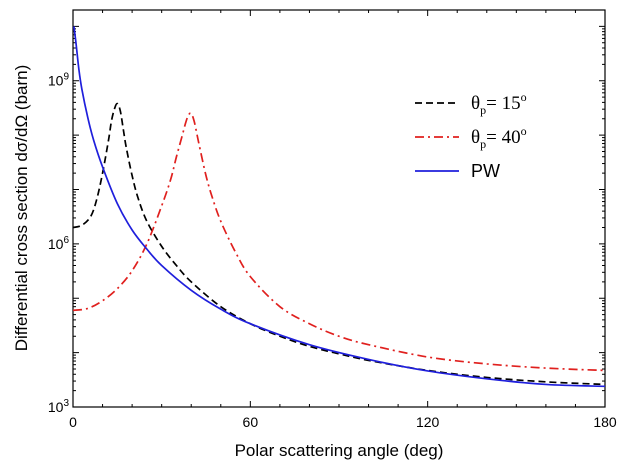 This screenshot has width=623, height=467. Describe the element at coordinates (605, 422) in the screenshot. I see `x-tick-label: 180` at that location.